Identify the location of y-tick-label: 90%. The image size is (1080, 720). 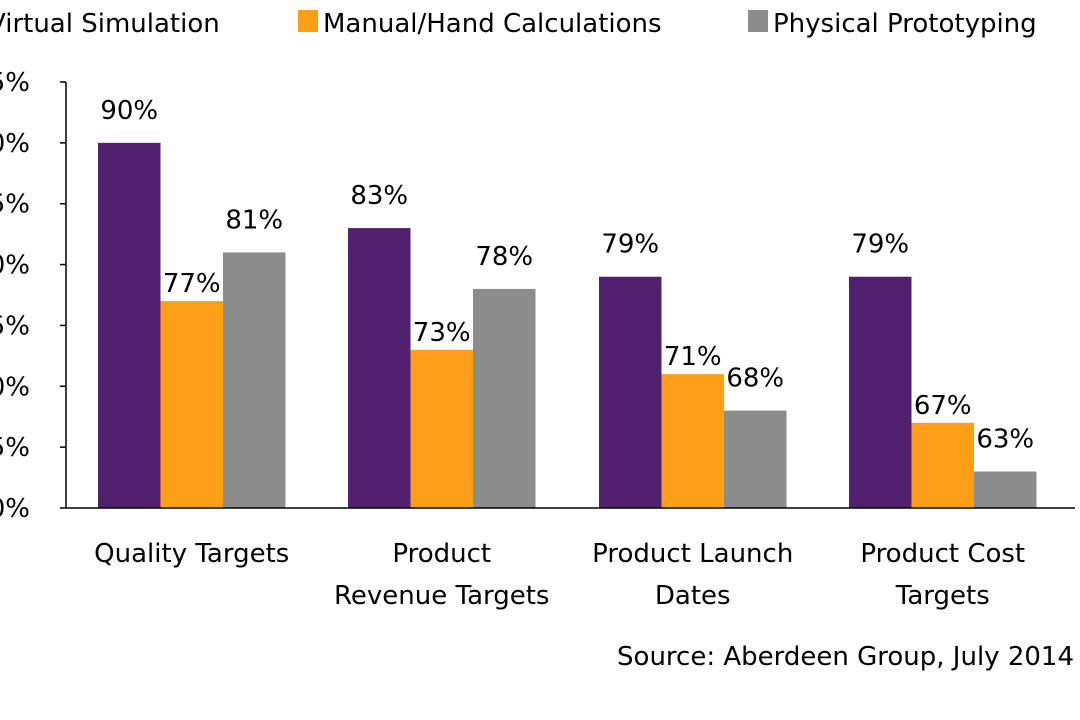
(15, 144).